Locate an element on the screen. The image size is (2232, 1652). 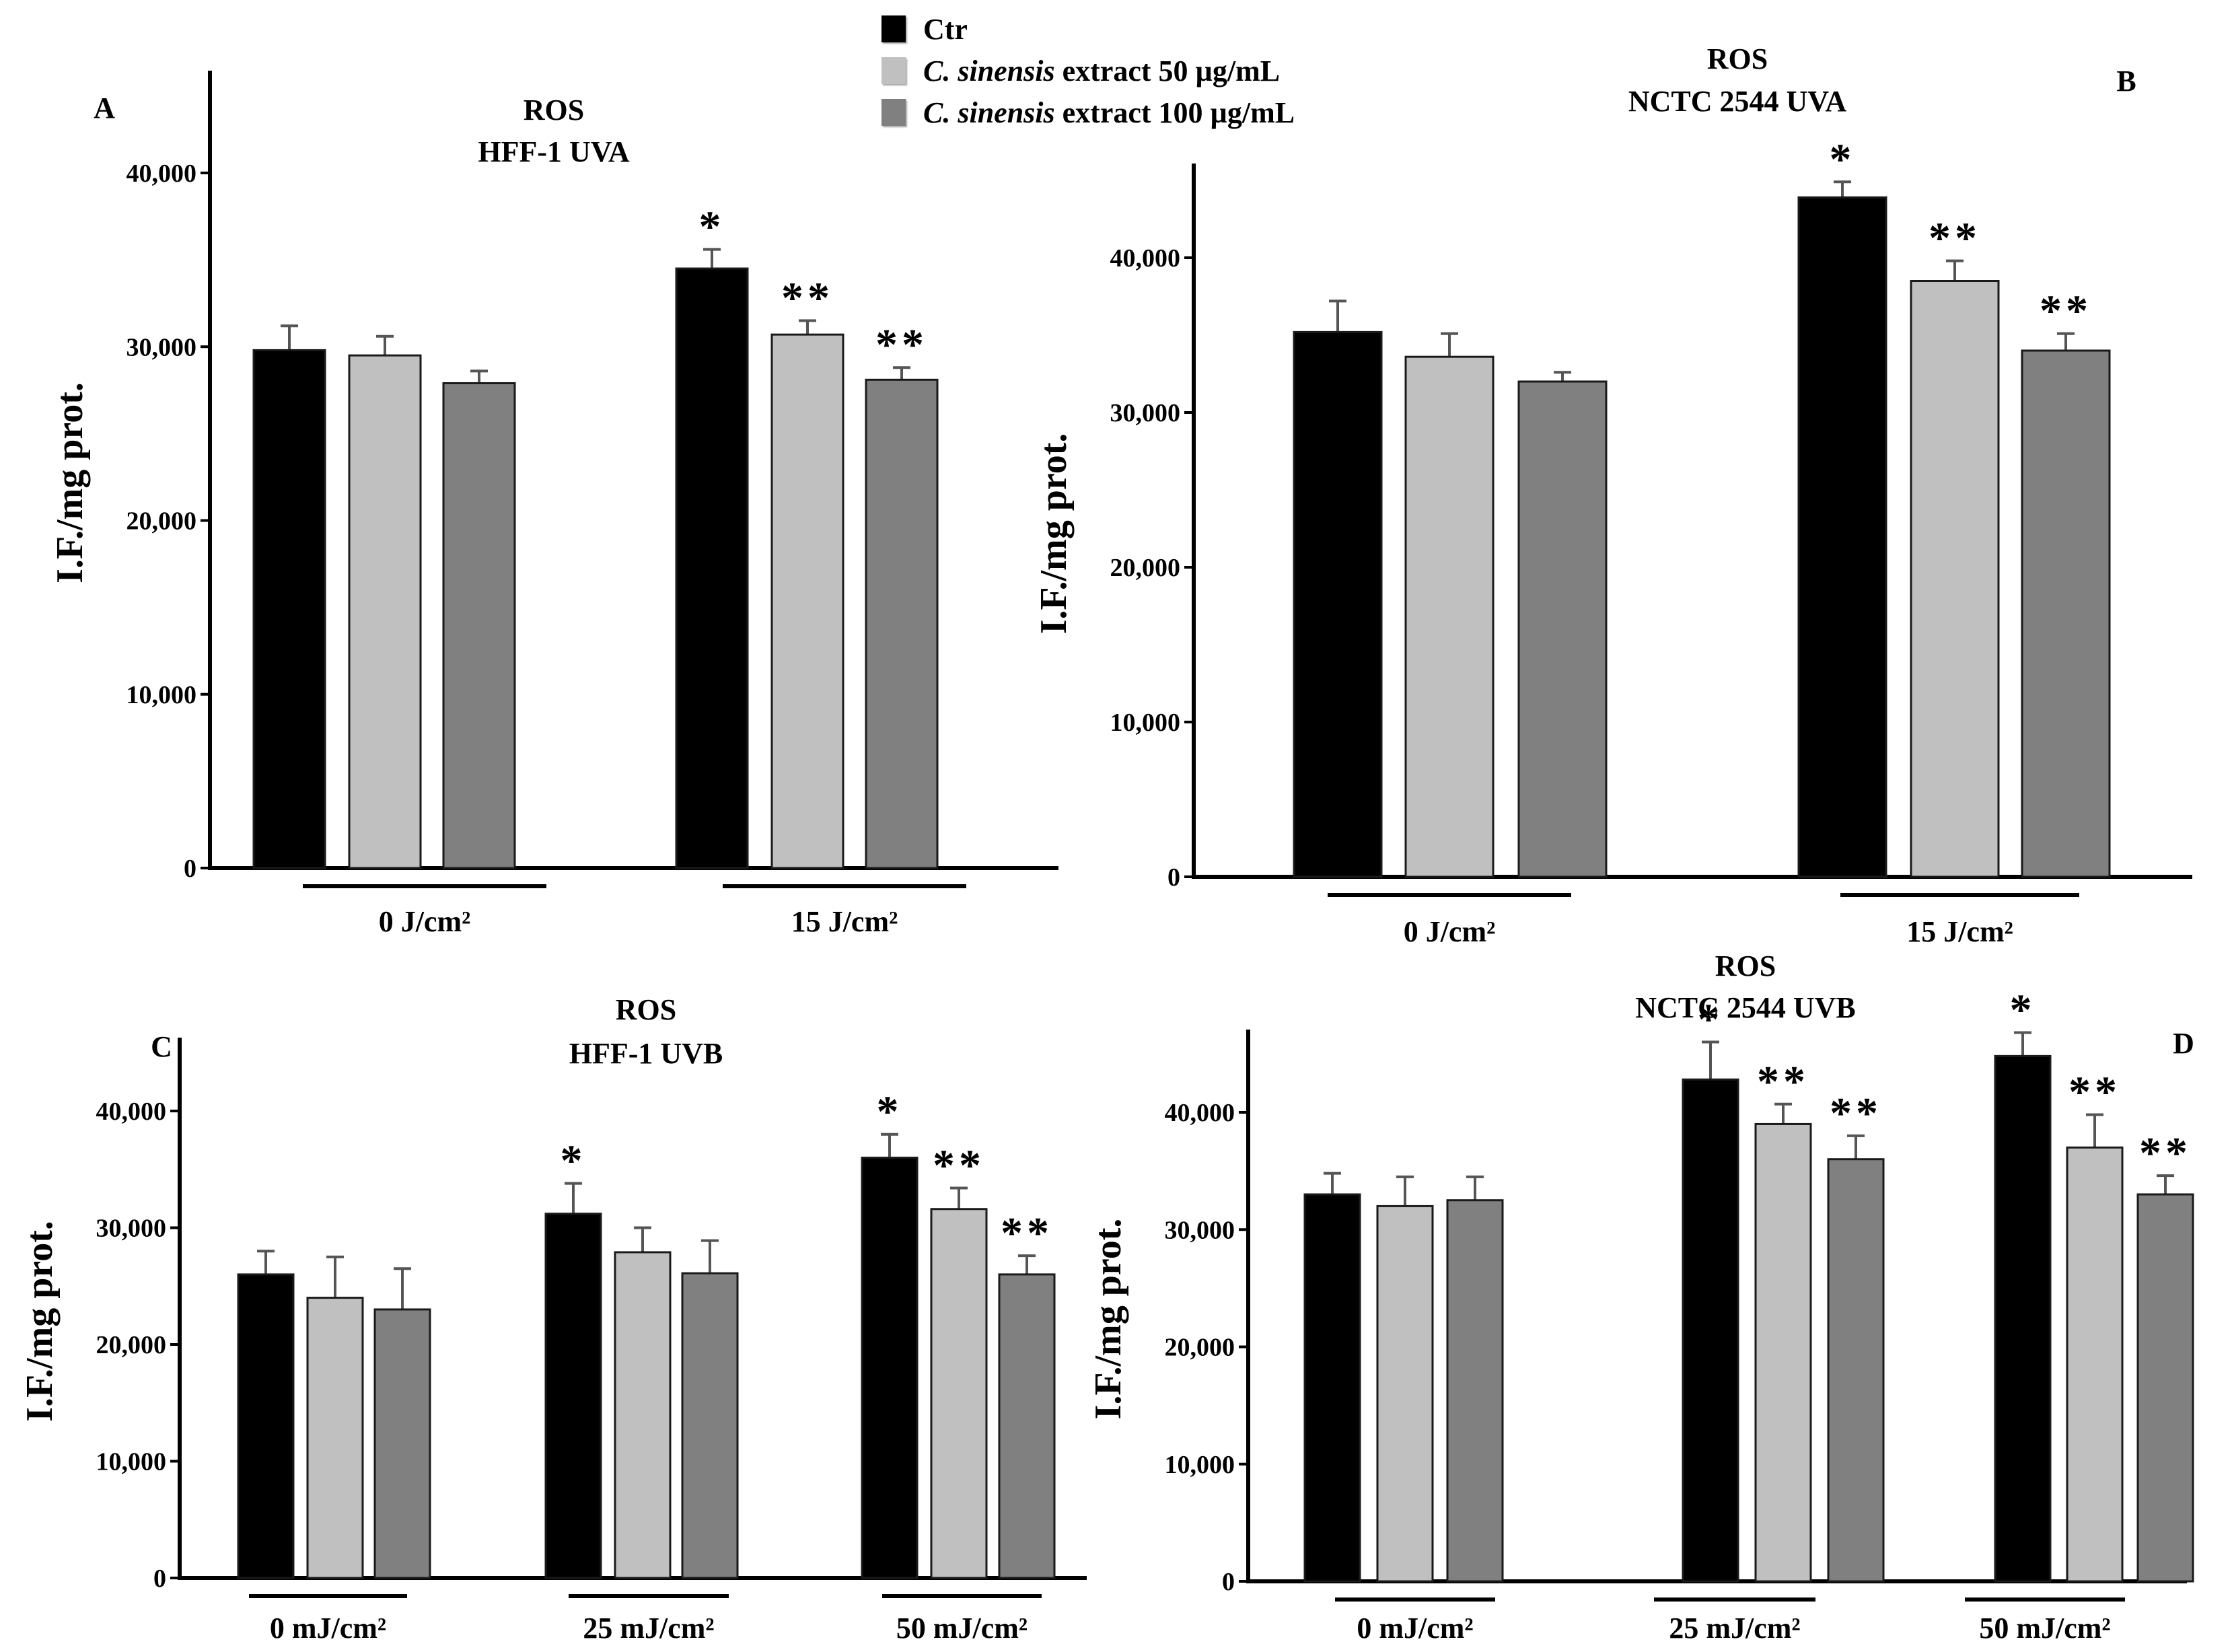
legend-text: extract 50 µg/mL is located at coordinates (1167, 70).